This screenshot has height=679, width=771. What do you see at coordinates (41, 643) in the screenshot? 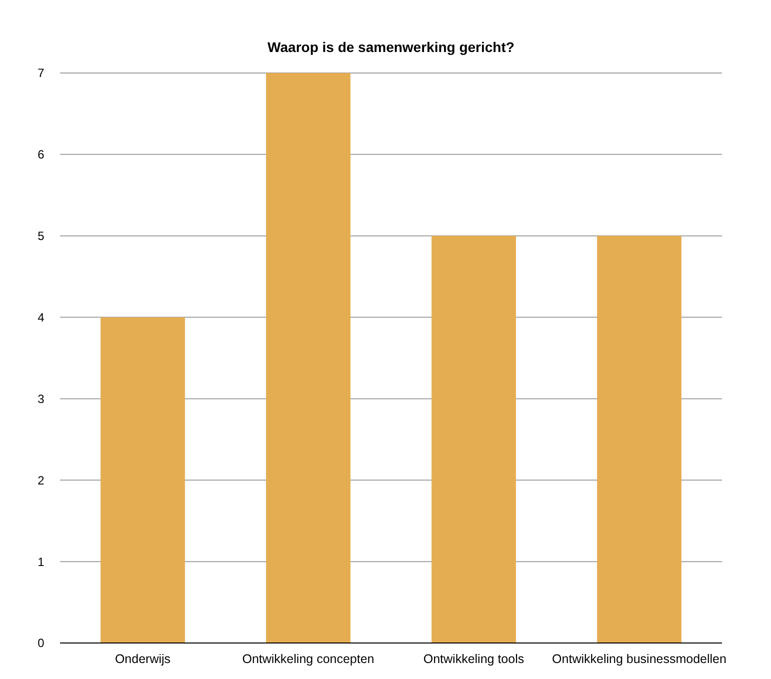
I see `y-tick-label: 0` at bounding box center [41, 643].